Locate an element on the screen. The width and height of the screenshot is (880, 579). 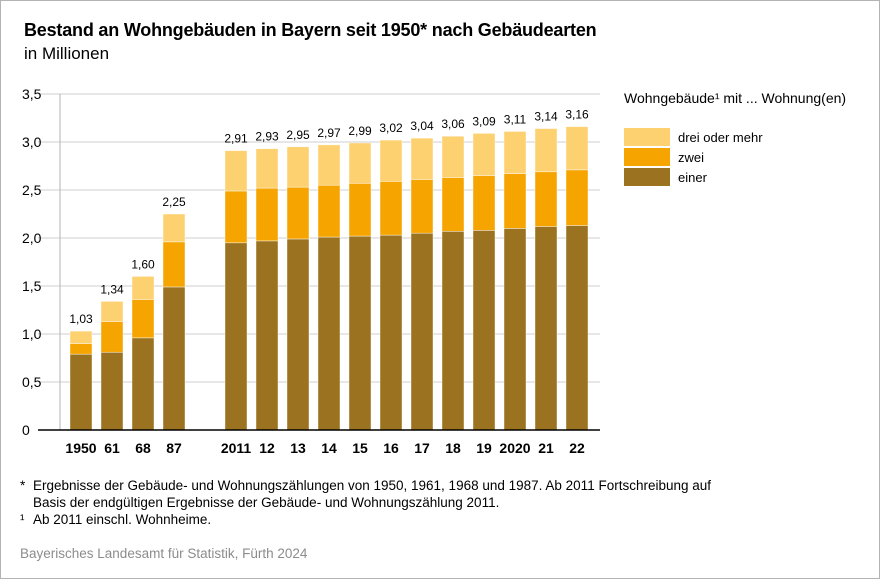
legend-label: drei oder mehr is located at coordinates (720, 137).